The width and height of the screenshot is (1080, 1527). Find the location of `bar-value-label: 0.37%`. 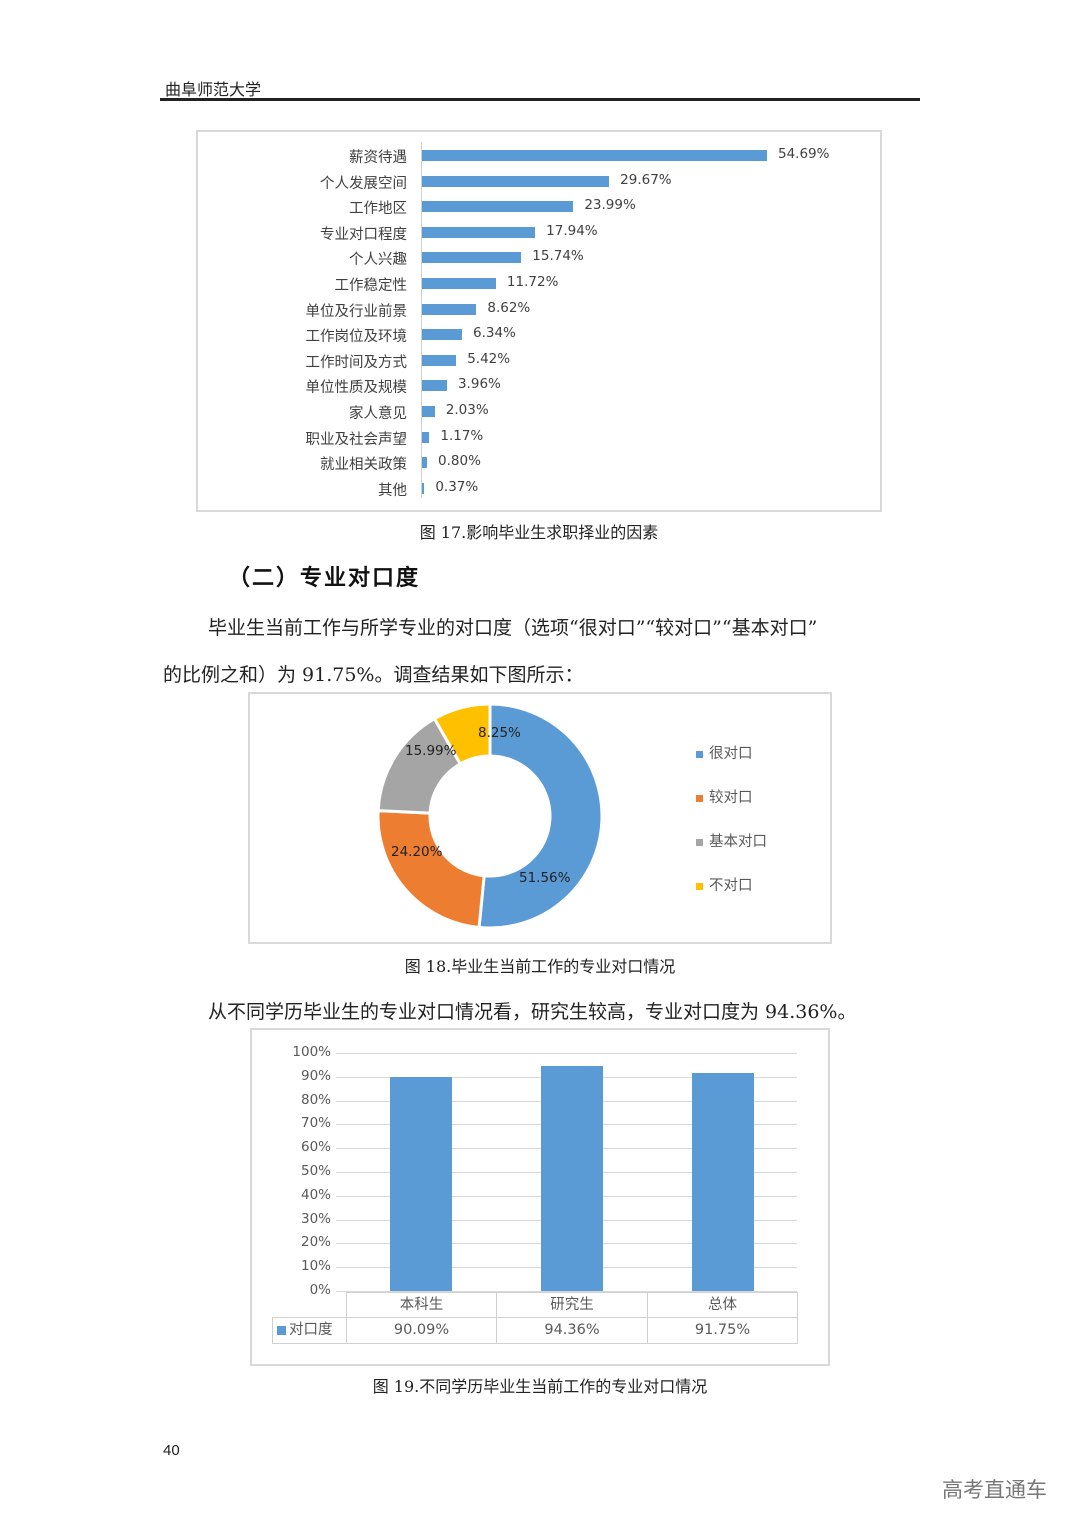

bar-value-label: 0.37% is located at coordinates (457, 486).